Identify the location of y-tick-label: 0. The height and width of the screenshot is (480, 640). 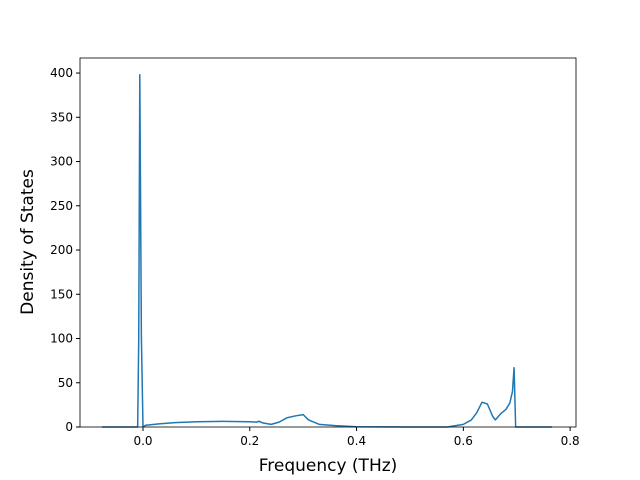
(69, 427).